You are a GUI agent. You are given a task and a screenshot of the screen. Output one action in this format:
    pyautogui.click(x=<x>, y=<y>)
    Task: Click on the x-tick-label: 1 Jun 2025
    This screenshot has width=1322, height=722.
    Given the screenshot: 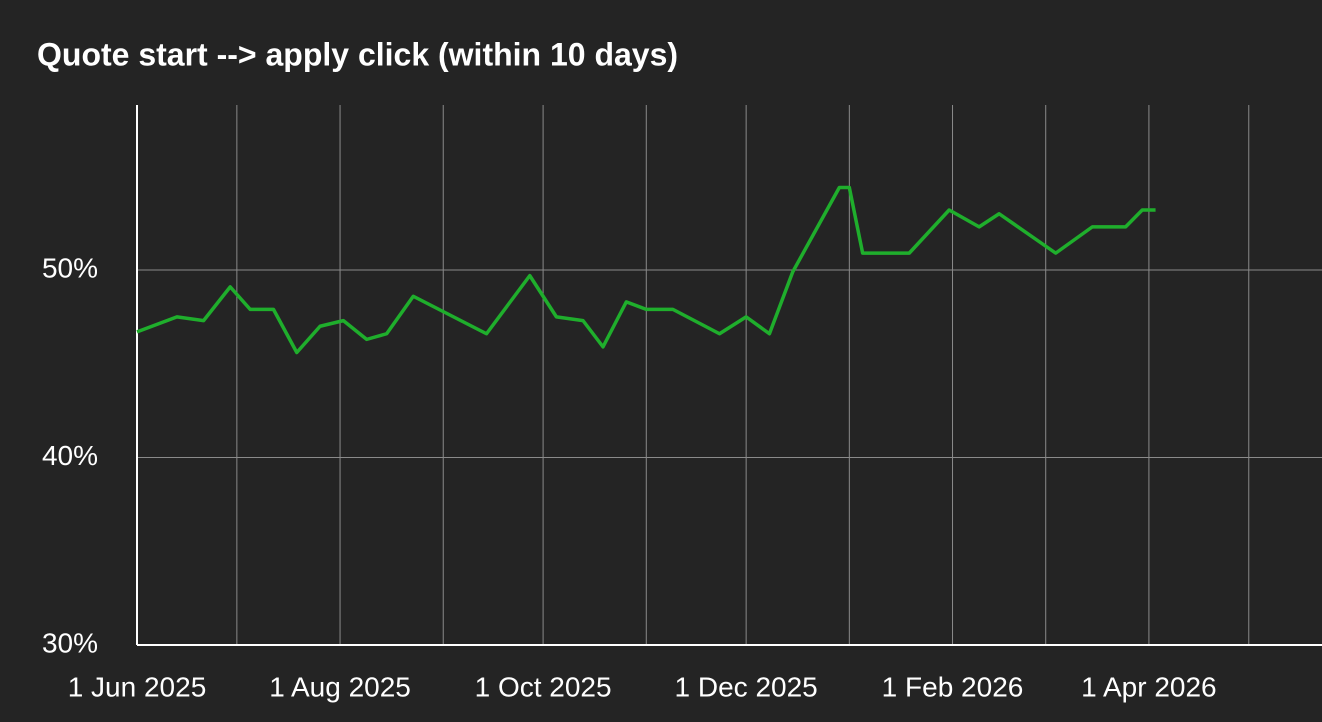 What is the action you would take?
    pyautogui.click(x=137, y=686)
    